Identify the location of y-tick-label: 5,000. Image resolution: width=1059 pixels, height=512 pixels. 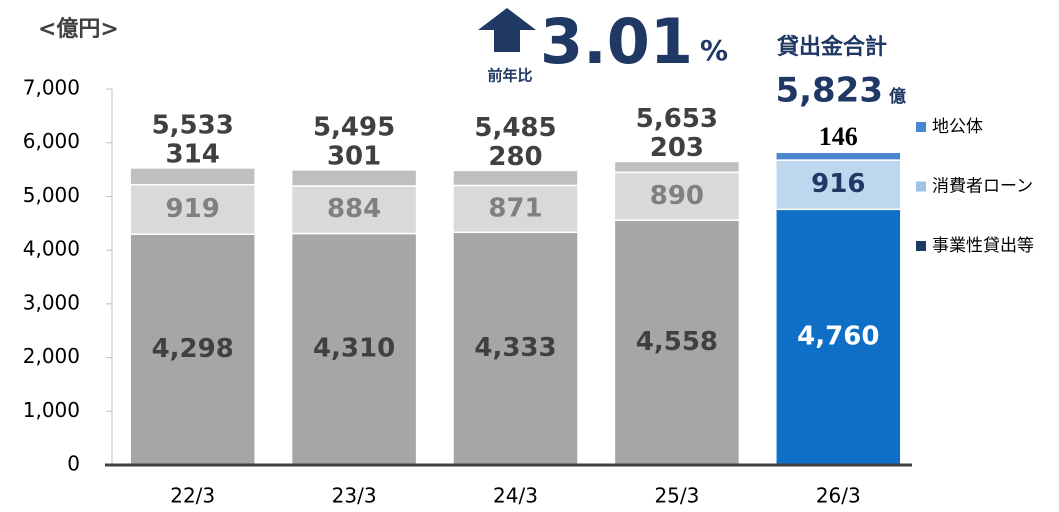
(51, 195).